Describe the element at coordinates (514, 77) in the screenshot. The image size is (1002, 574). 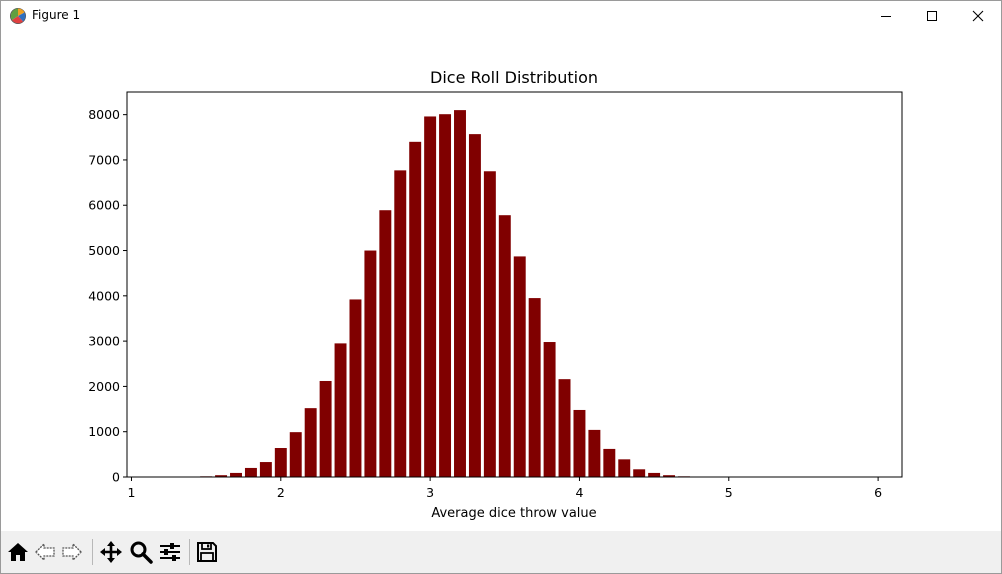
I see `chart-title: Dice Roll Distribution` at that location.